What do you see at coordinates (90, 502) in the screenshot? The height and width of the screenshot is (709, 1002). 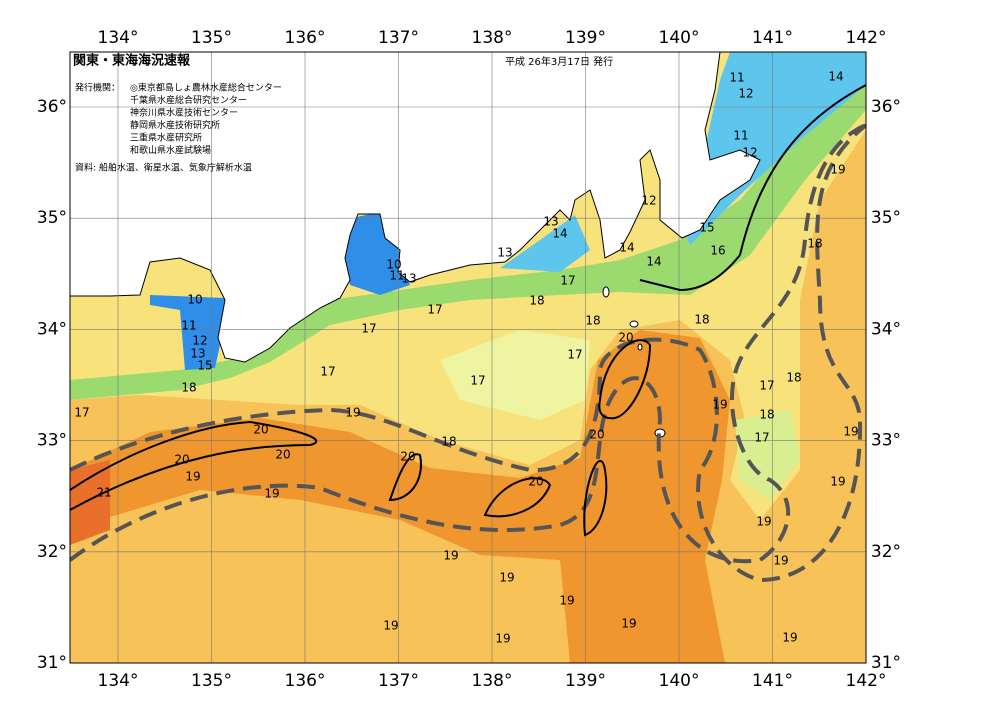 I see `warmest-water` at bounding box center [90, 502].